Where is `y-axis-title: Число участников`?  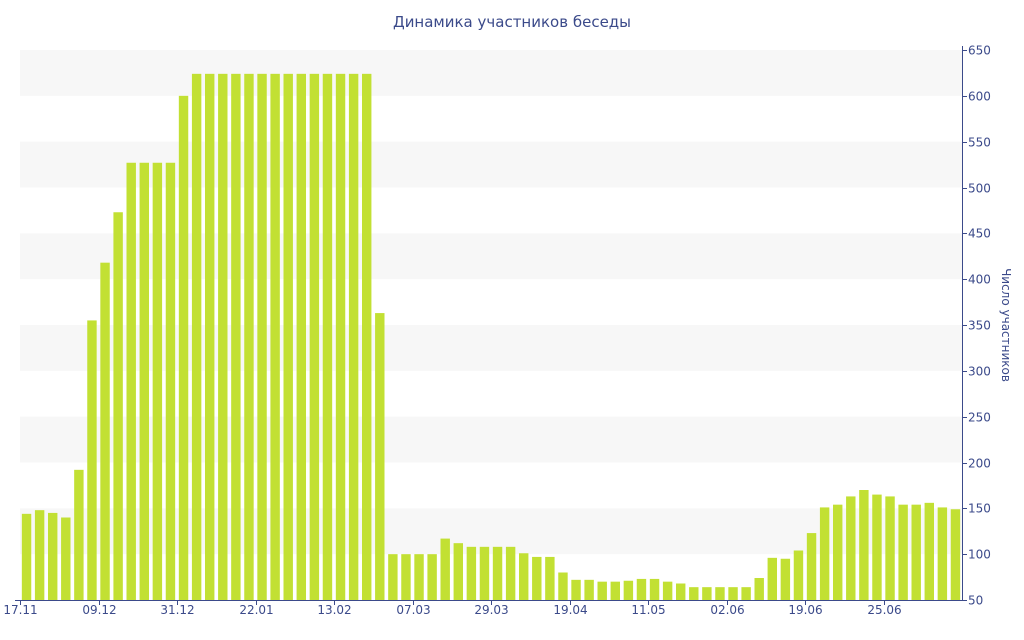 y-axis-title: Число участников is located at coordinates (1006, 325).